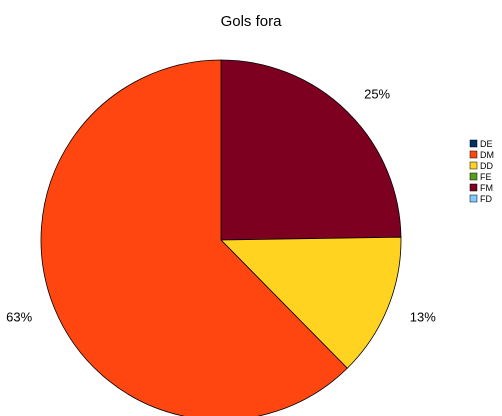 The image size is (502, 416). What do you see at coordinates (377, 94) in the screenshot?
I see `slice-label-fm: 25%` at bounding box center [377, 94].